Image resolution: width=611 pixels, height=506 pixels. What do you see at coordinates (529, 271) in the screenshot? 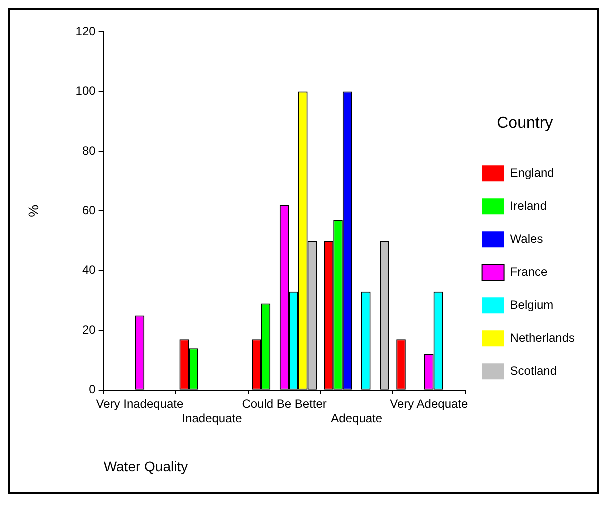
I see `legend-label: France` at bounding box center [529, 271].